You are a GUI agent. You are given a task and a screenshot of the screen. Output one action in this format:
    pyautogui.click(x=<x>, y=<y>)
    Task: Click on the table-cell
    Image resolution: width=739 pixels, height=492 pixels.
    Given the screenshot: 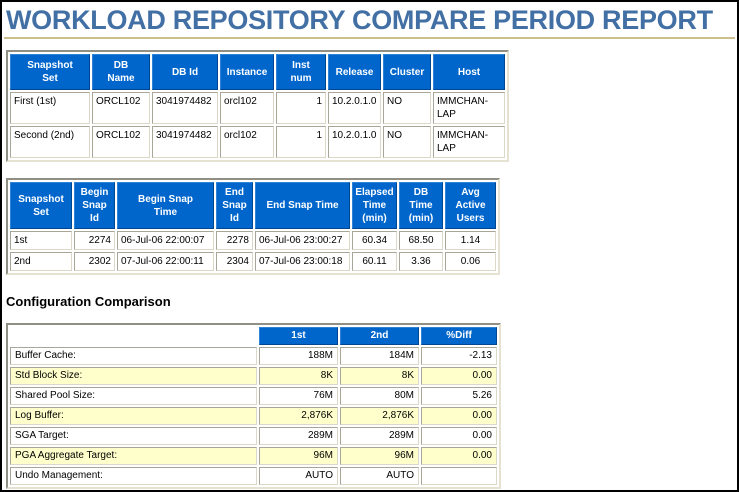 What is the action you would take?
    pyautogui.click(x=459, y=476)
    